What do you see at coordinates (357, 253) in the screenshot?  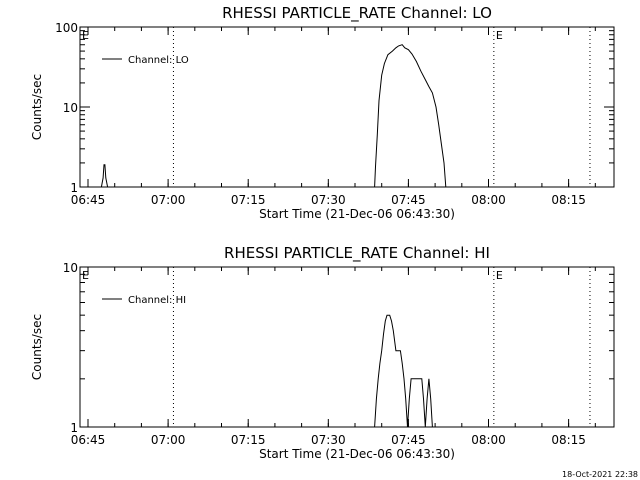 I see `chart-title: RHESSI PARTICLE_RATE Channel: HI` at bounding box center [357, 253].